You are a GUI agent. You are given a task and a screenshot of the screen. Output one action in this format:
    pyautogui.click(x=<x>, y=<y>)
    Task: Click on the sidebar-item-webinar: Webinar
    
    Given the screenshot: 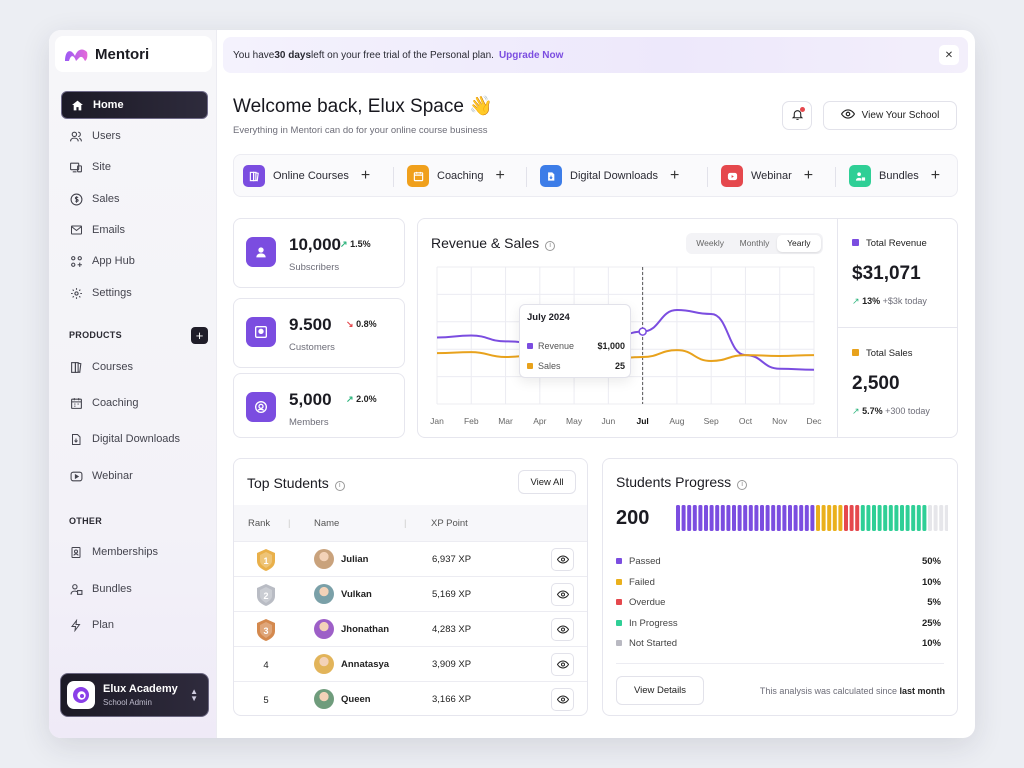 What is the action you would take?
    pyautogui.click(x=134, y=476)
    